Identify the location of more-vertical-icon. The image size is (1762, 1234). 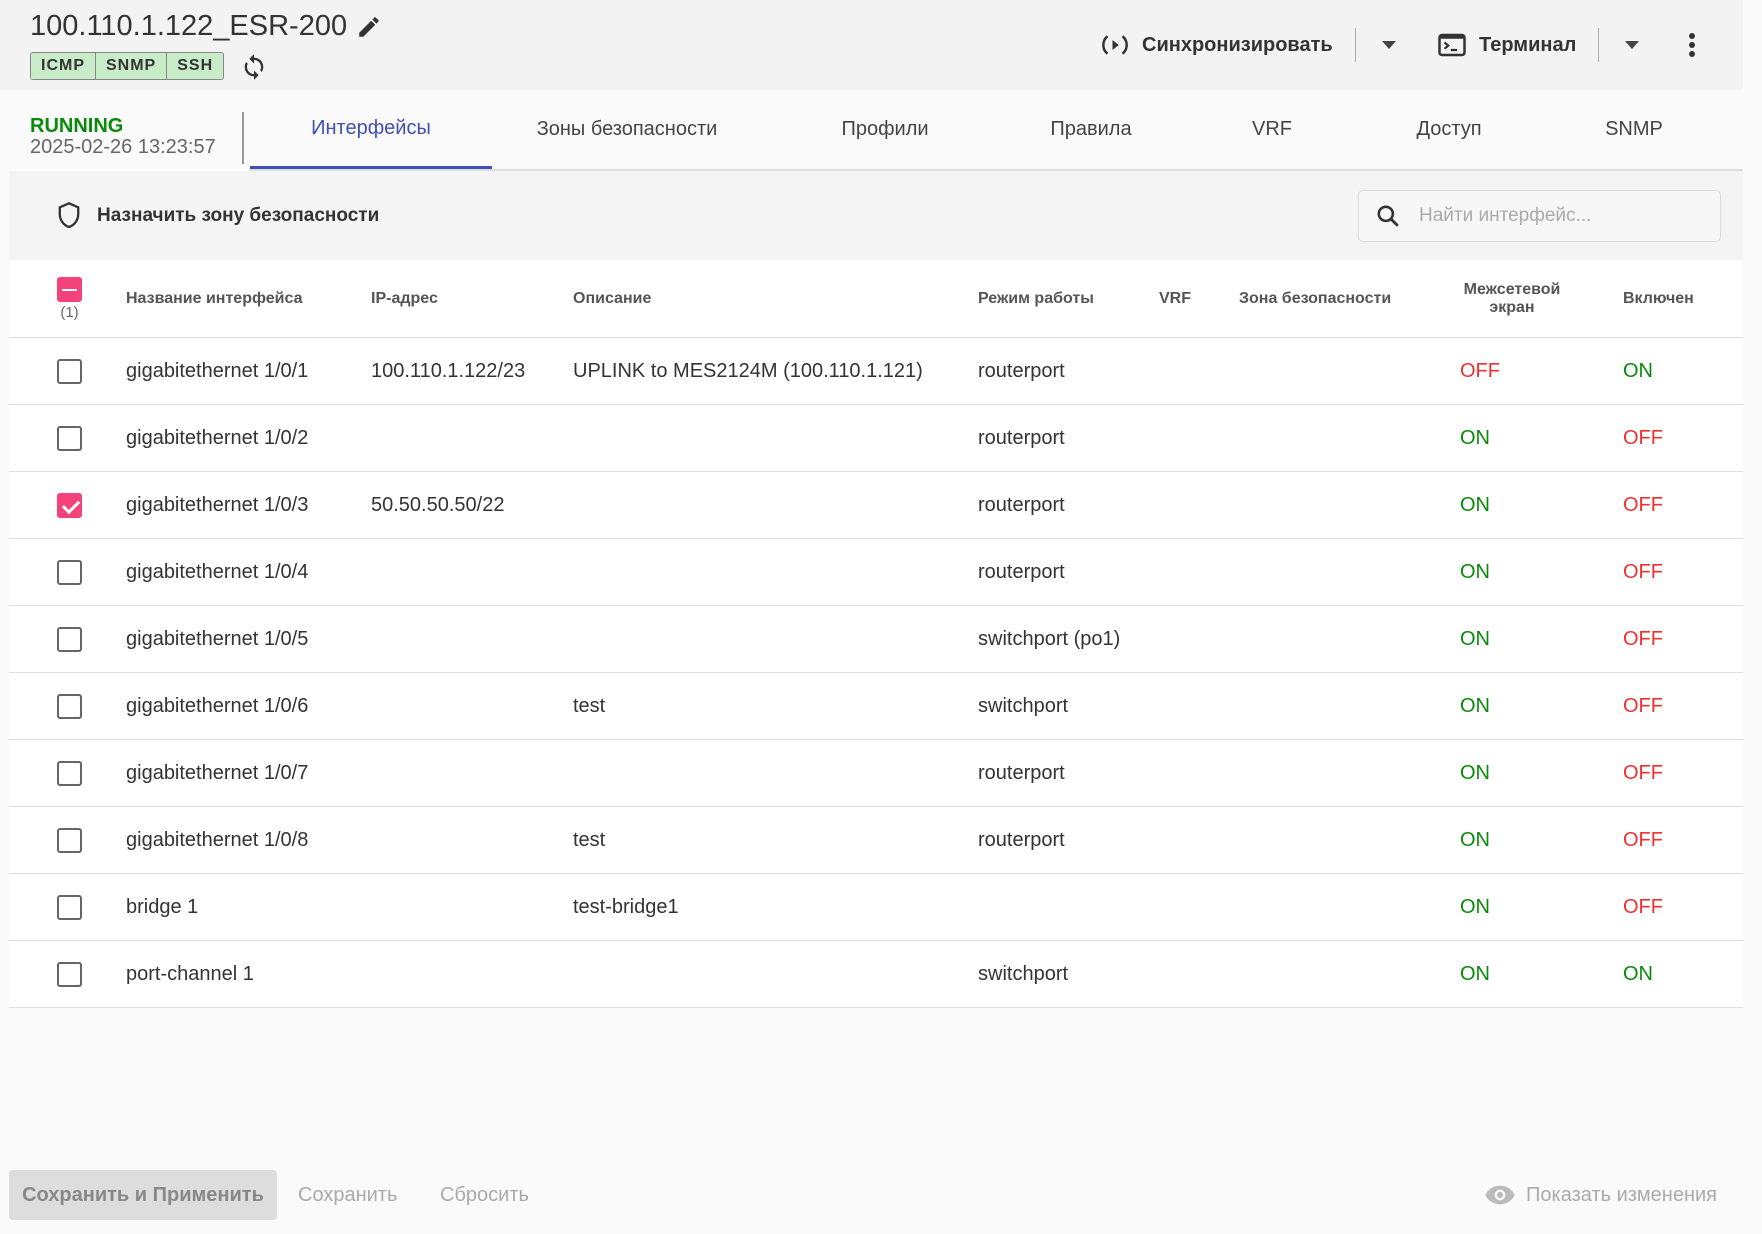
(1692, 45).